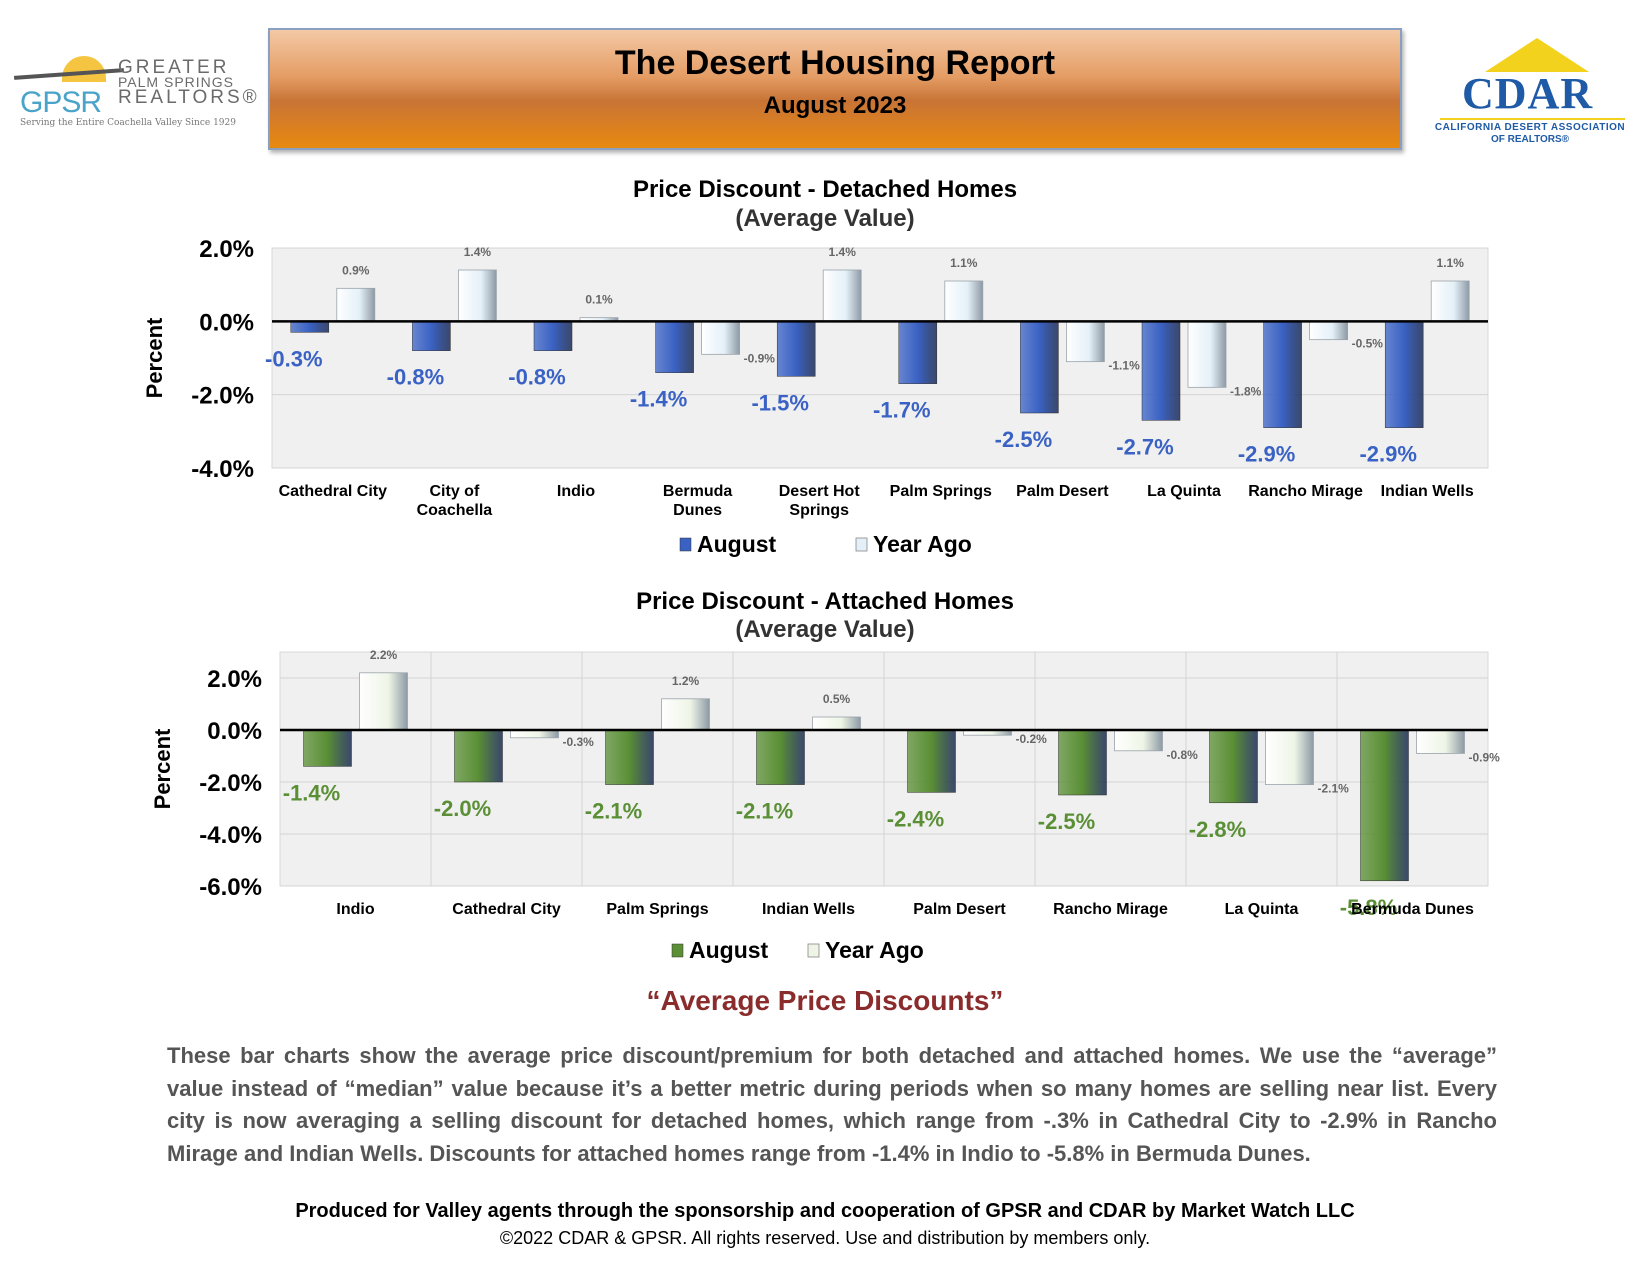 The image size is (1650, 1275). I want to click on attached-y-tick-label: 2.0%, so click(234, 679).